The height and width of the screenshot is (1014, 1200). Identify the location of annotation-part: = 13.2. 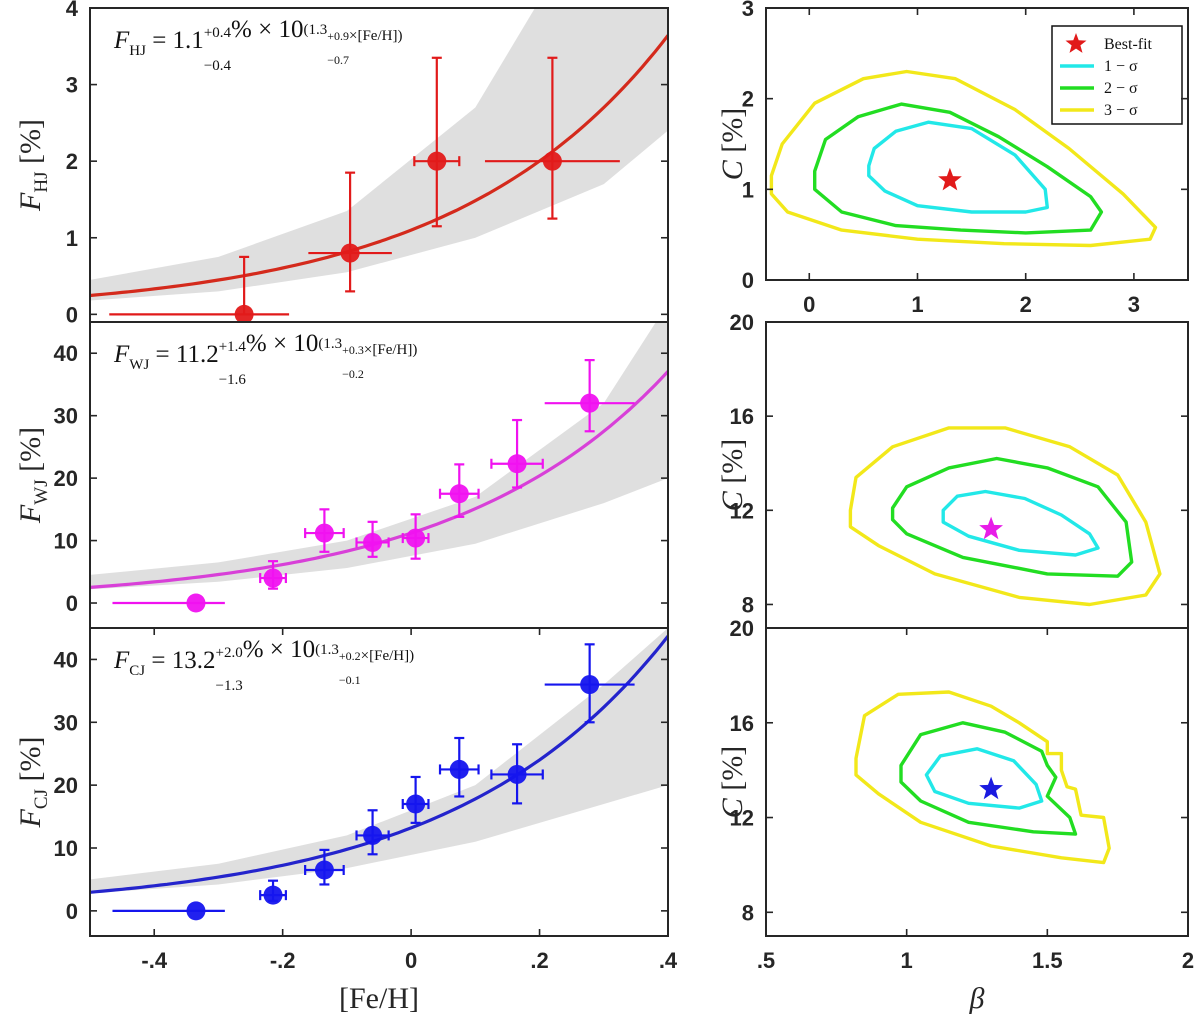
(180, 660).